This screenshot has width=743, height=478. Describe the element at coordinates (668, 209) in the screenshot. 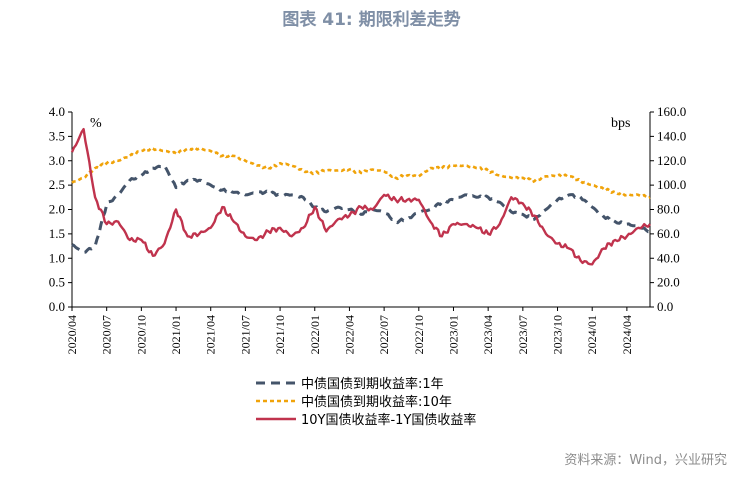

I see `right-tick-label: 80.0` at that location.